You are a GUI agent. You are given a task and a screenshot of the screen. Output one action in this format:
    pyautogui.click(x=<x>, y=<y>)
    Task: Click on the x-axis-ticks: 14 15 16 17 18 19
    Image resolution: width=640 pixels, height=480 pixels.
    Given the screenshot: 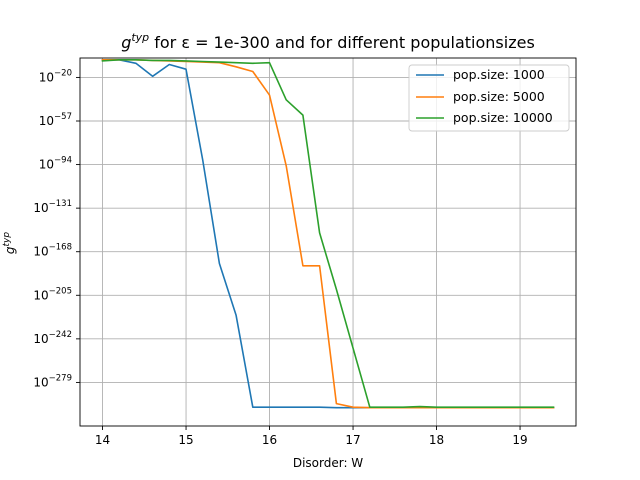 What is the action you would take?
    pyautogui.click(x=311, y=436)
    